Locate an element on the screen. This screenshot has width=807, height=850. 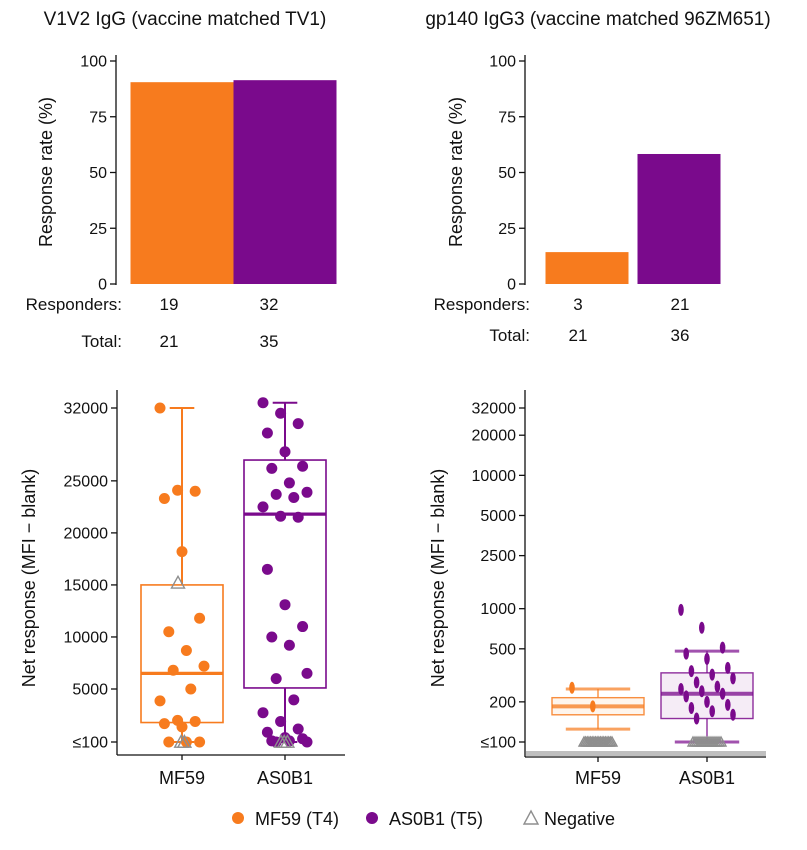
v1v2-bar-ytick-label: 0 is located at coordinates (102, 285).